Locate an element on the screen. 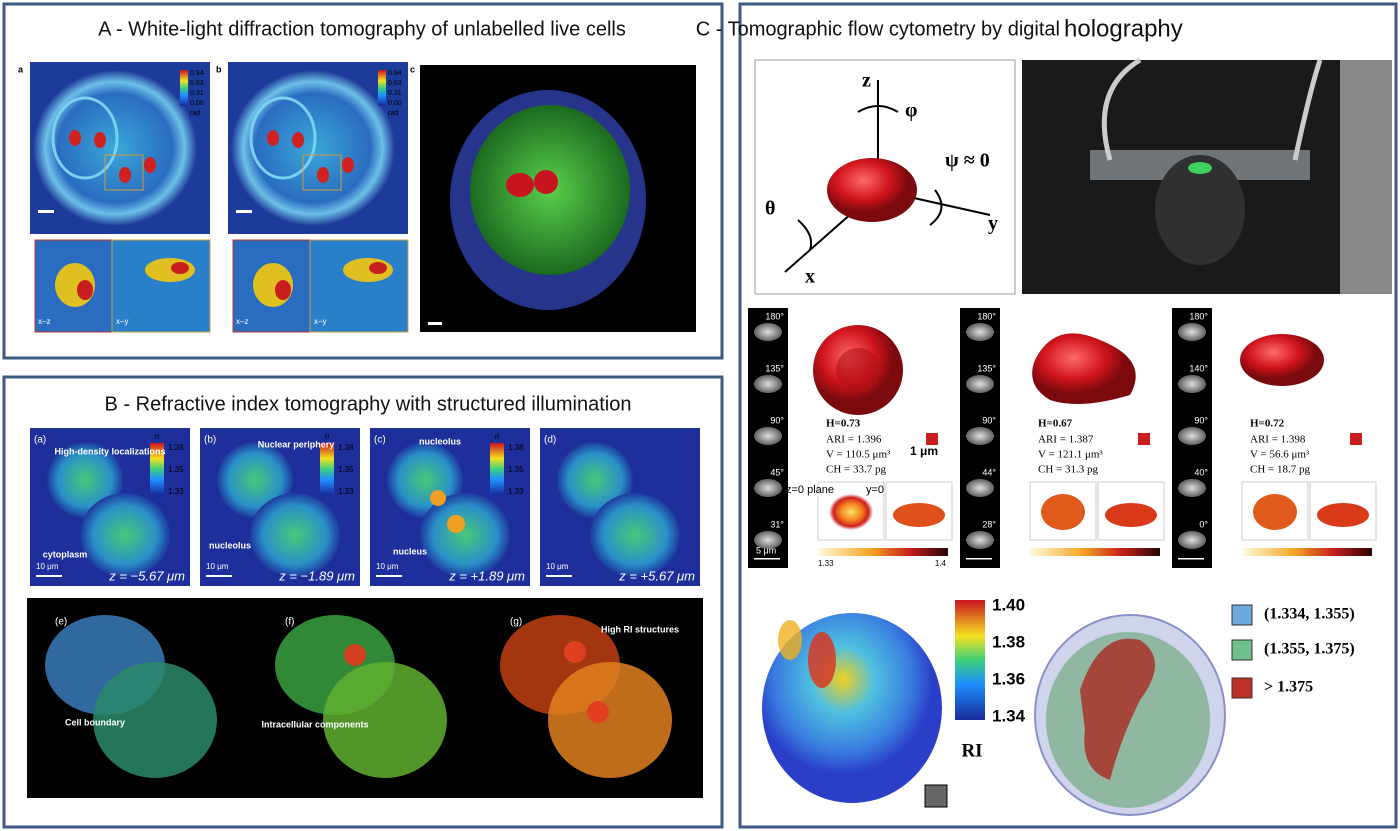 This screenshot has width=1400, height=831. colorbar-unit: rad is located at coordinates (393, 113).